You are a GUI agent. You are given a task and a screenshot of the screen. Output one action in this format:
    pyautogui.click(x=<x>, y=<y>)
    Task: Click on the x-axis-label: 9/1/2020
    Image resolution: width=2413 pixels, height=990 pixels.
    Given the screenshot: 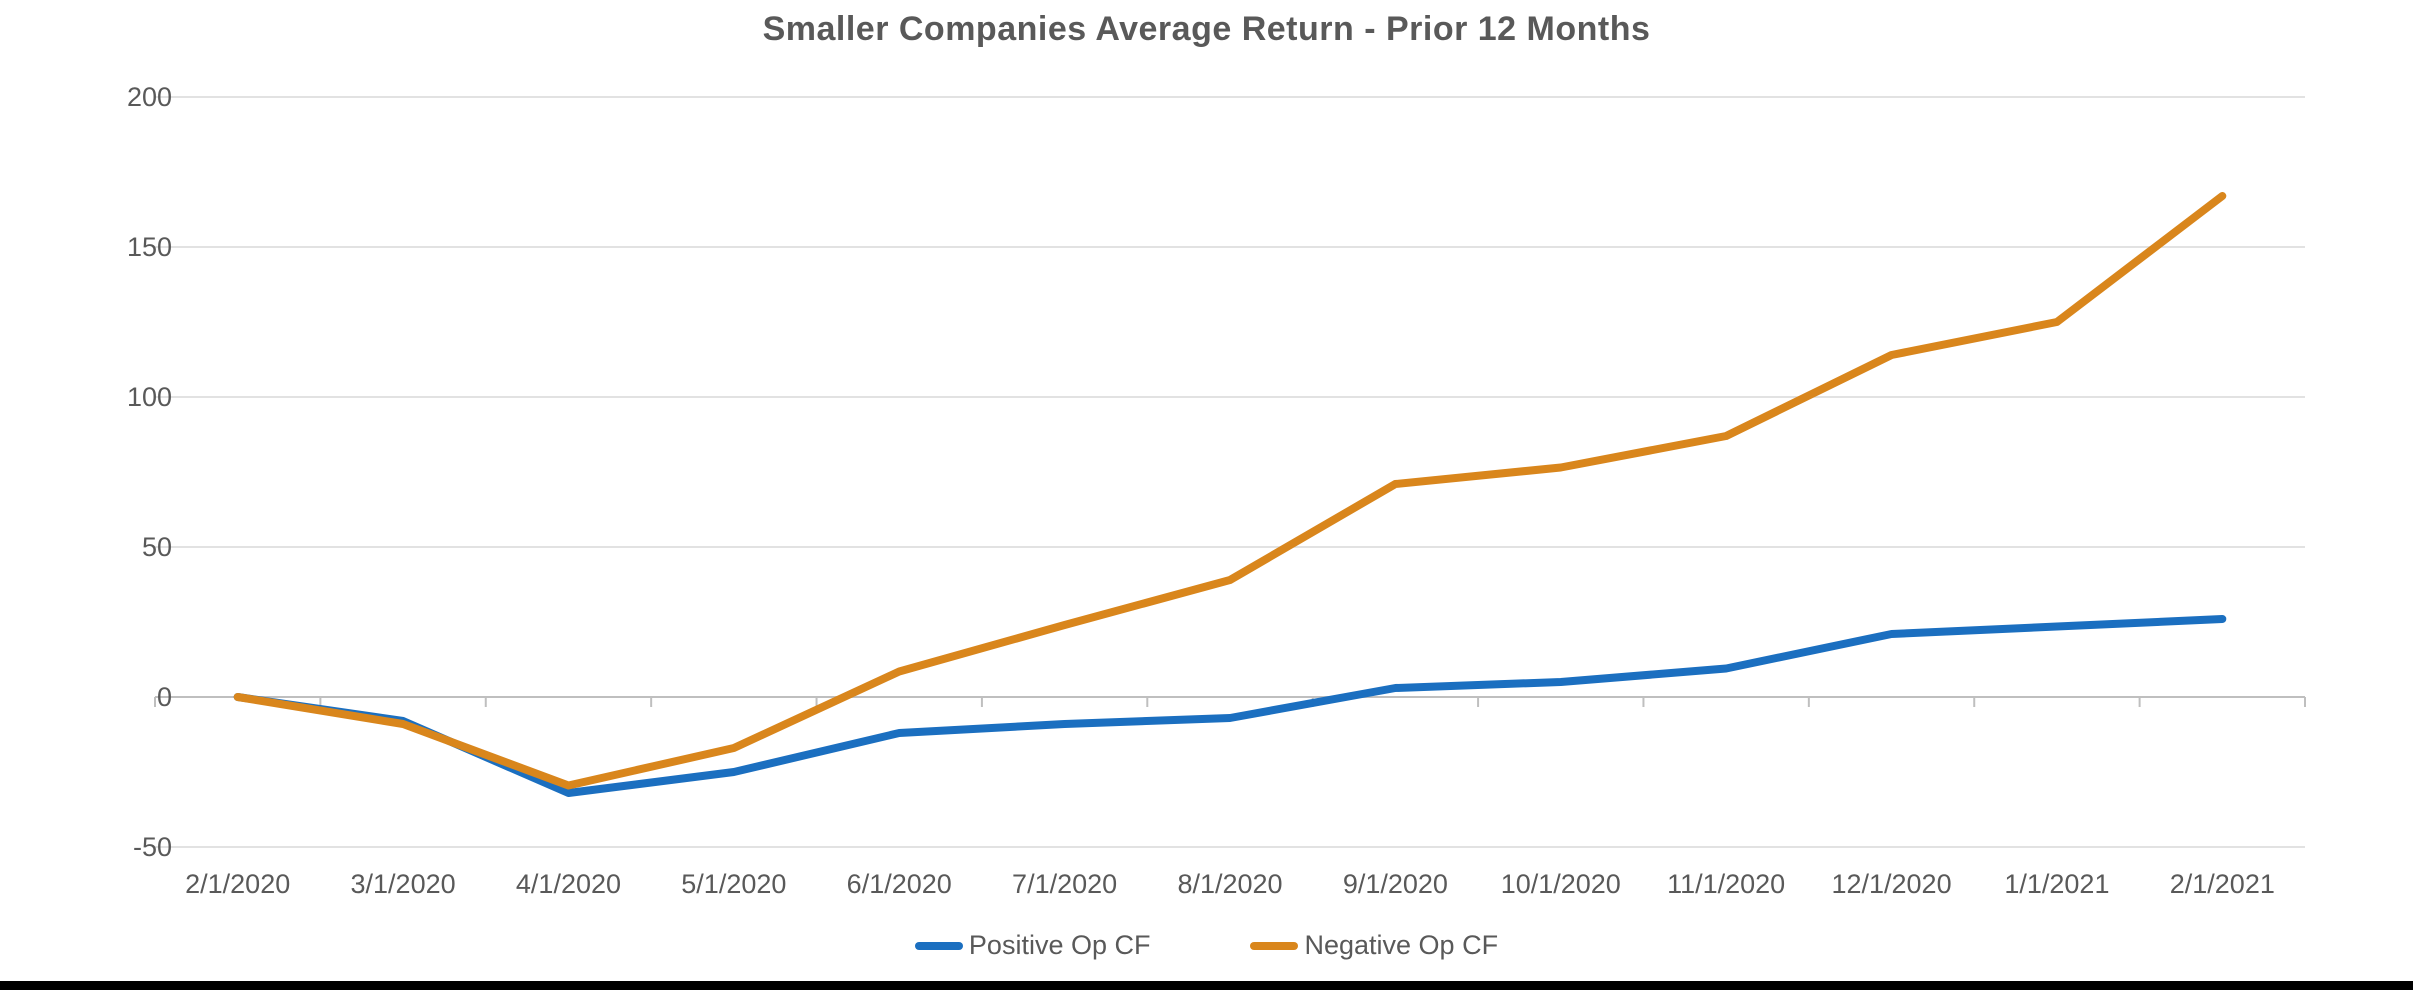 What is the action you would take?
    pyautogui.click(x=1395, y=884)
    